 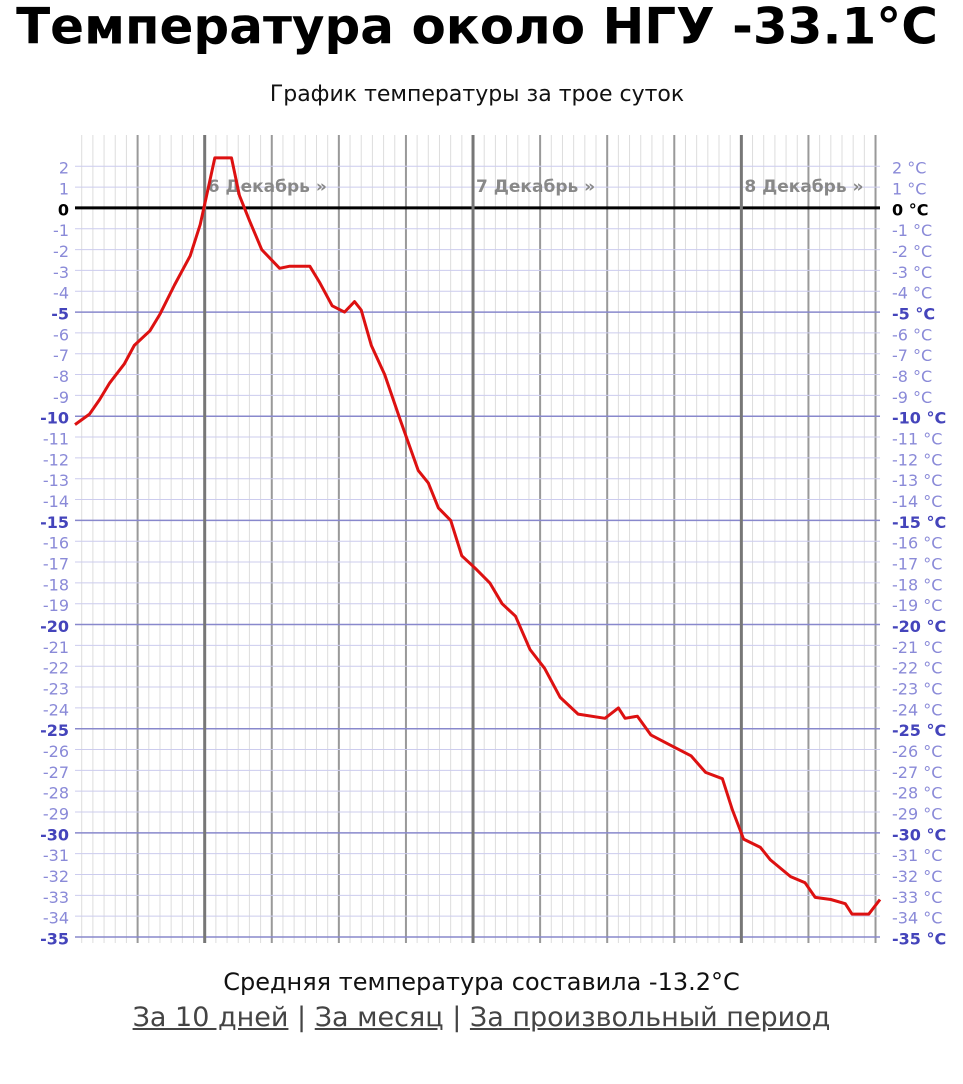 I want to click on y2-tick-label: -1 °C, so click(x=912, y=230).